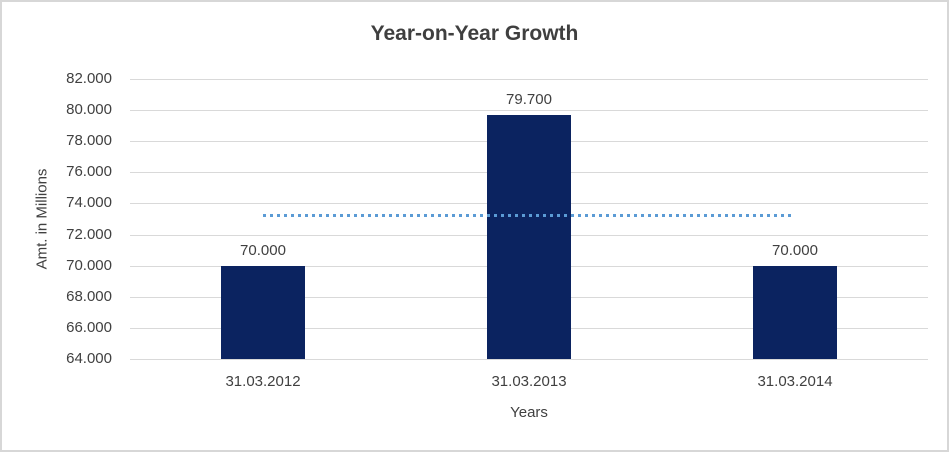 This screenshot has height=452, width=949. Describe the element at coordinates (89, 171) in the screenshot. I see `y-tick-label: 76.000` at that location.